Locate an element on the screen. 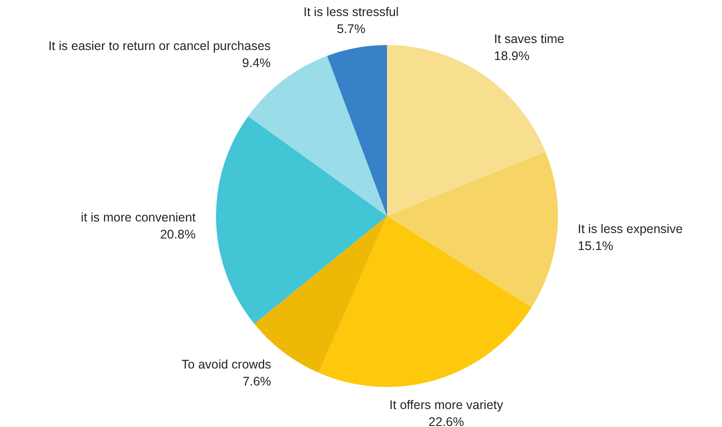 The image size is (722, 427). slice-label: It is less expensive is located at coordinates (630, 229).